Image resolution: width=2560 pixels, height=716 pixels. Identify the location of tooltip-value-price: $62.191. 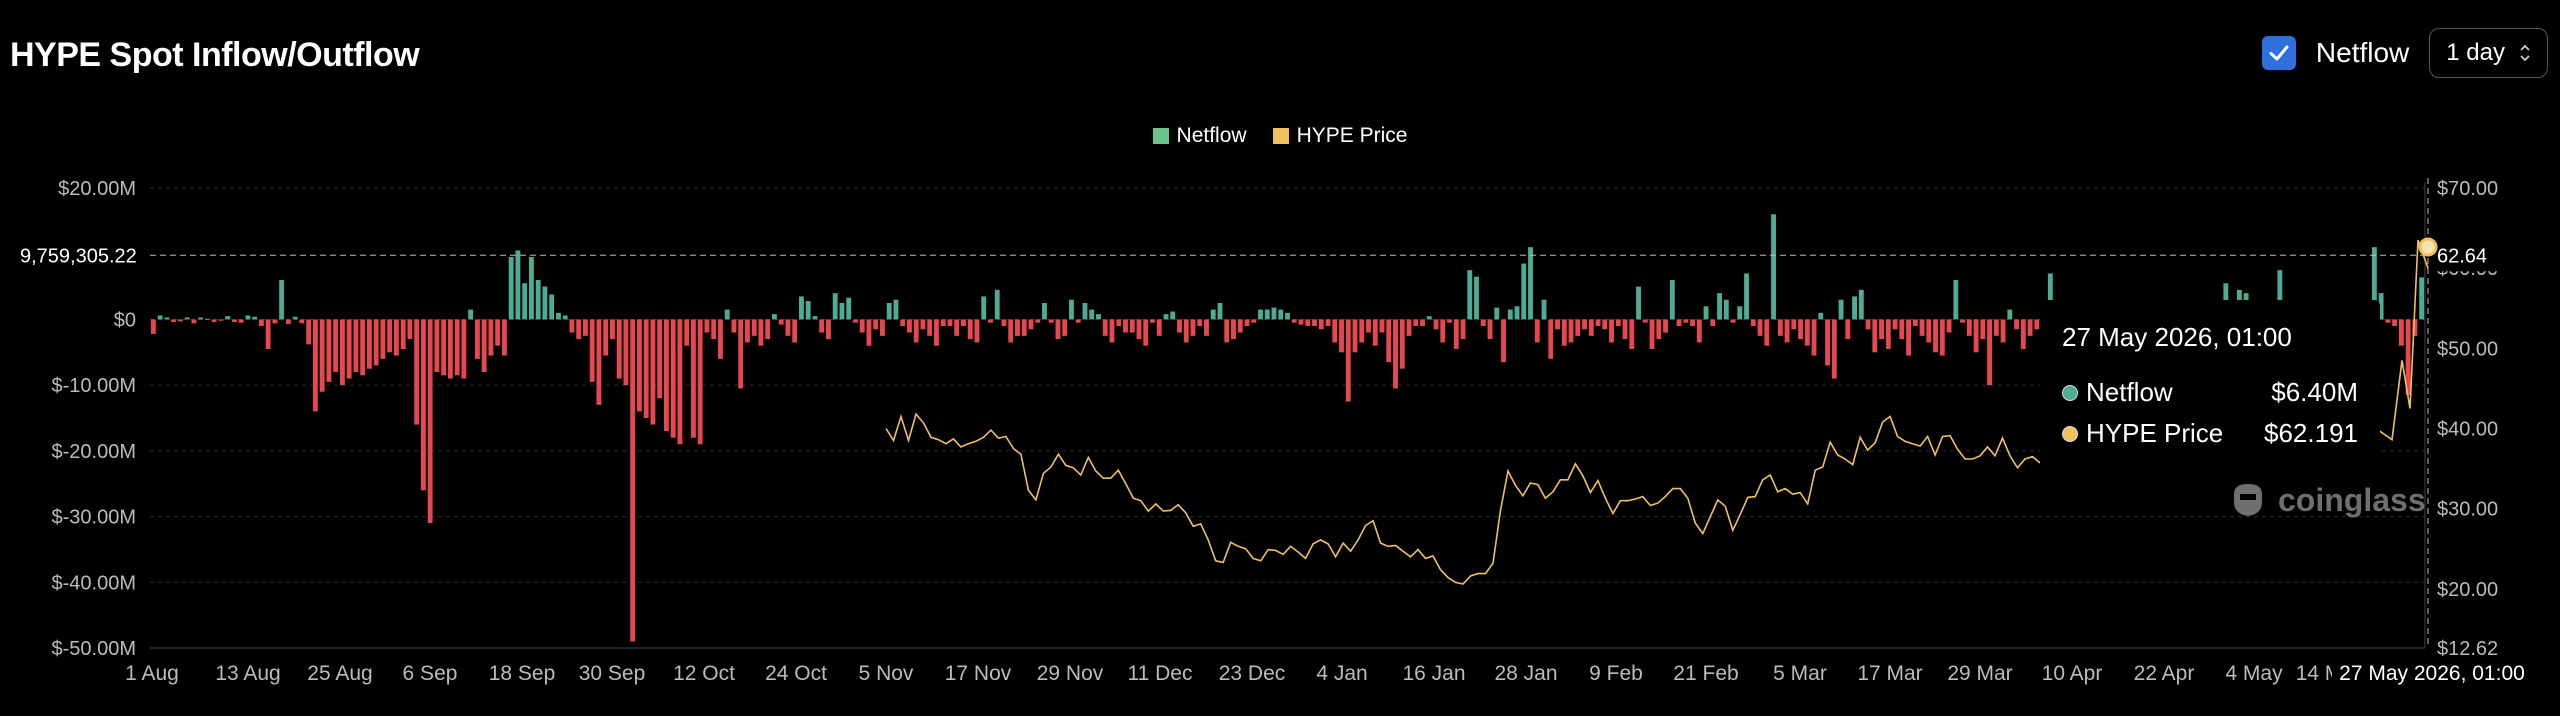
(2311, 433).